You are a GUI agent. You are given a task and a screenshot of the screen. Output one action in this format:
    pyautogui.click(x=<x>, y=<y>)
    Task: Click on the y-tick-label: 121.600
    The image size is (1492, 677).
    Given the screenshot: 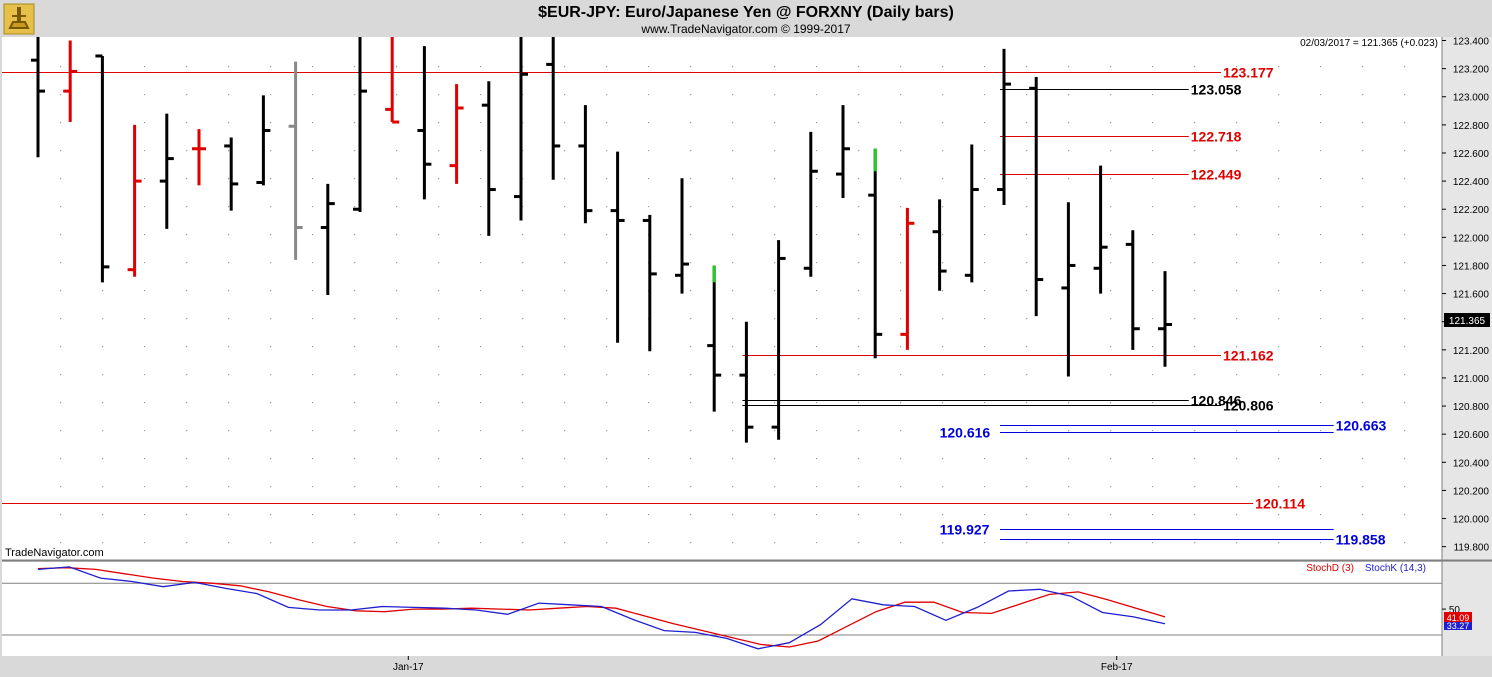 What is the action you would take?
    pyautogui.click(x=1471, y=295)
    